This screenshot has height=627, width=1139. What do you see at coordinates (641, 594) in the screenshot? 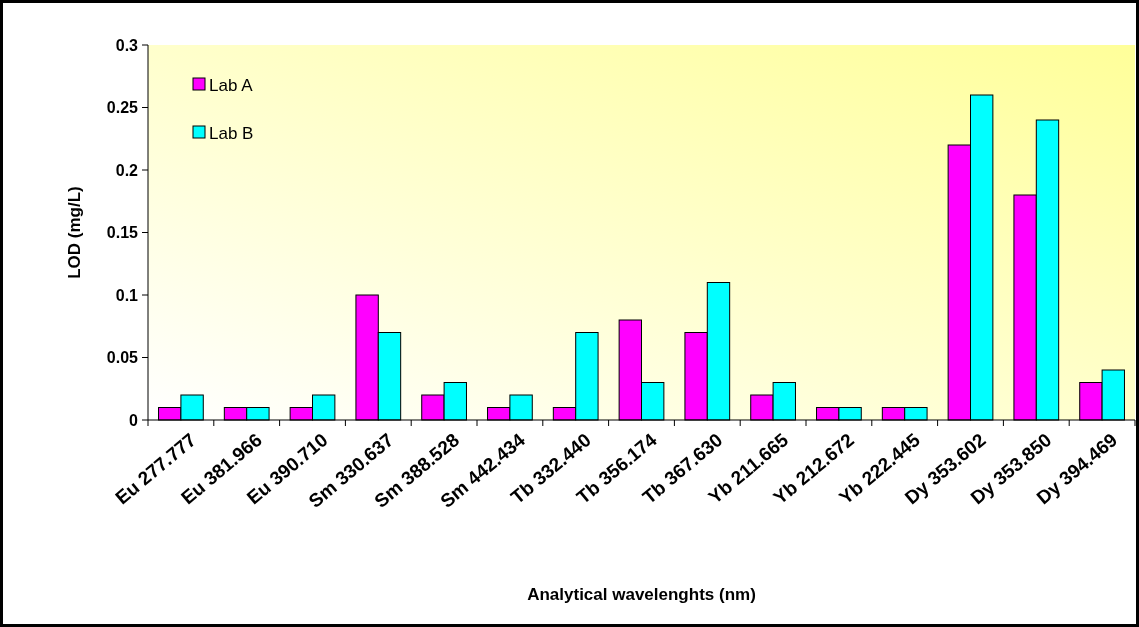
I see `x-axis-title: Analytical wavelenghts (nm)` at bounding box center [641, 594].